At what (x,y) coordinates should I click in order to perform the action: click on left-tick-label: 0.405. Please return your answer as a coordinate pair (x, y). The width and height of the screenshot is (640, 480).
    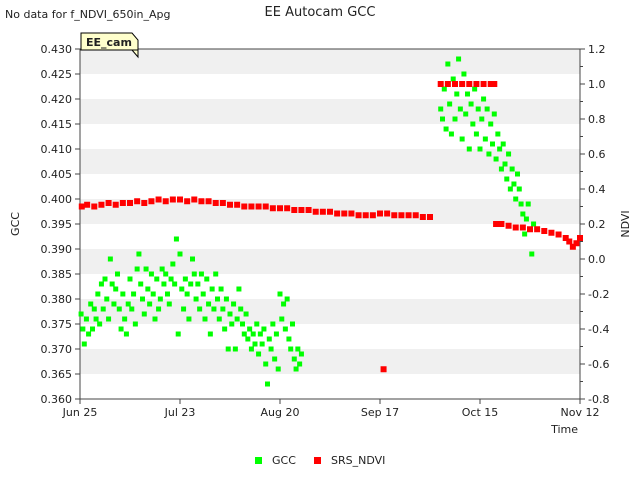
    Looking at the image, I should click on (57, 174).